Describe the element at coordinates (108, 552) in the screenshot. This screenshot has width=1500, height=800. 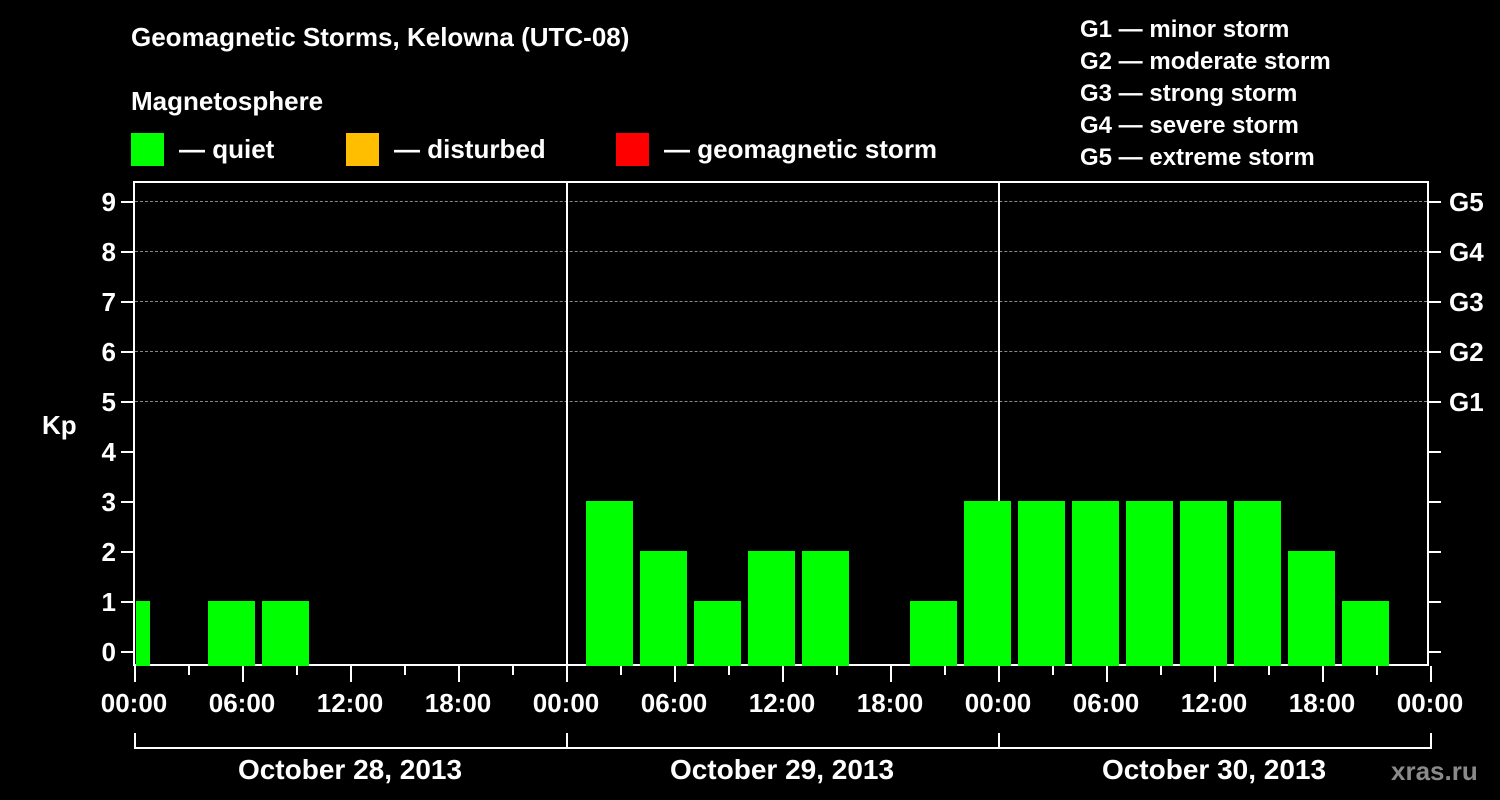
I see `ytick-label: 2` at that location.